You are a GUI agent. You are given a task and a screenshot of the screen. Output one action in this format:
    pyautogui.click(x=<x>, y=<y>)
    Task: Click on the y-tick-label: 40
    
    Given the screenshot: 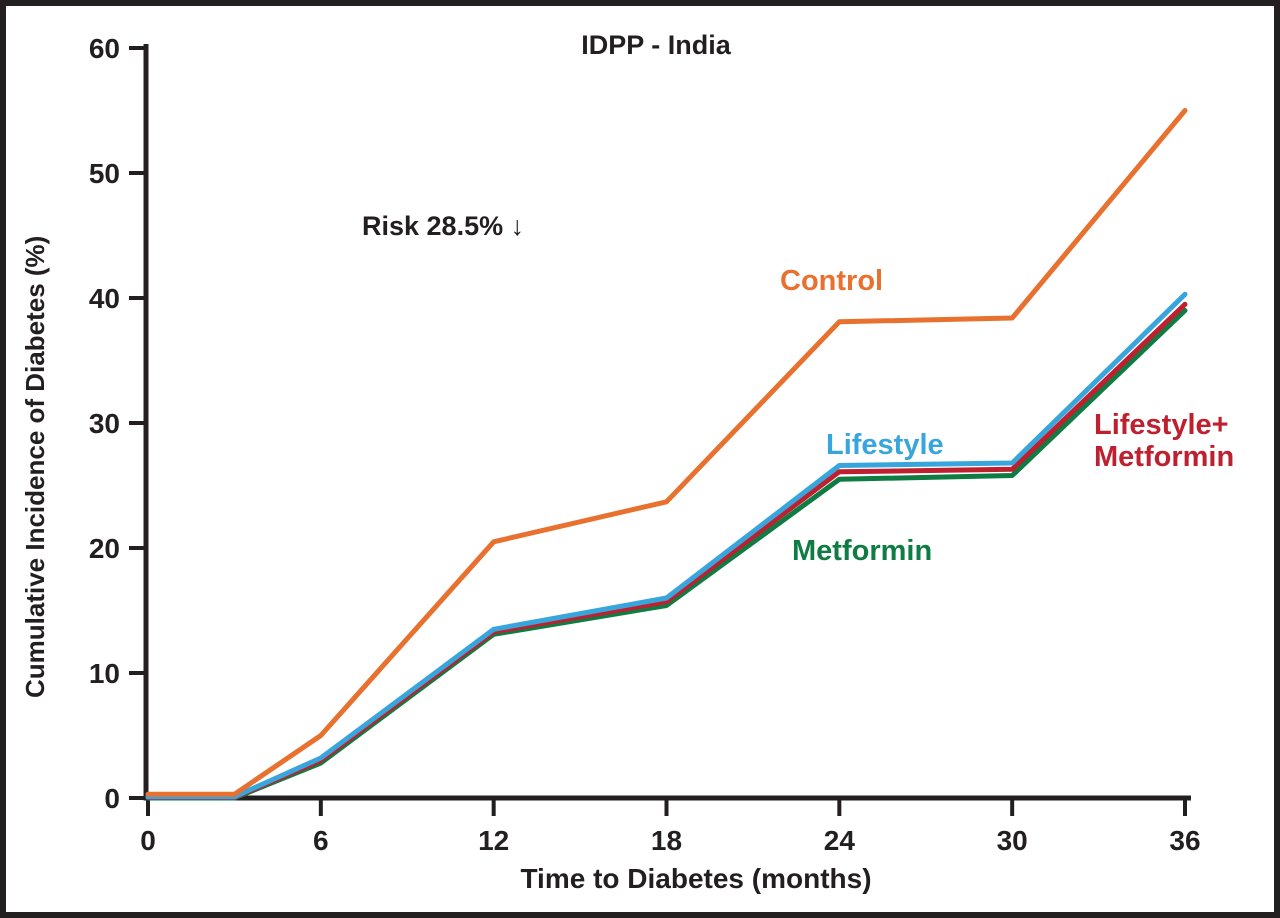 What is the action you would take?
    pyautogui.click(x=104, y=298)
    